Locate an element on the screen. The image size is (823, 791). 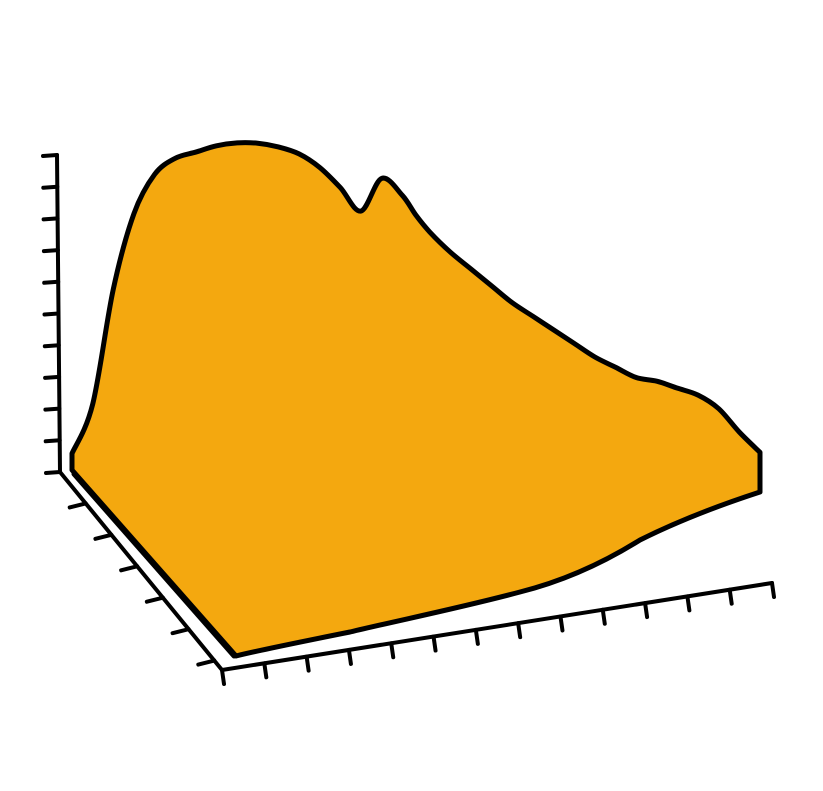
surface-front-edge is located at coordinates (154, 565).